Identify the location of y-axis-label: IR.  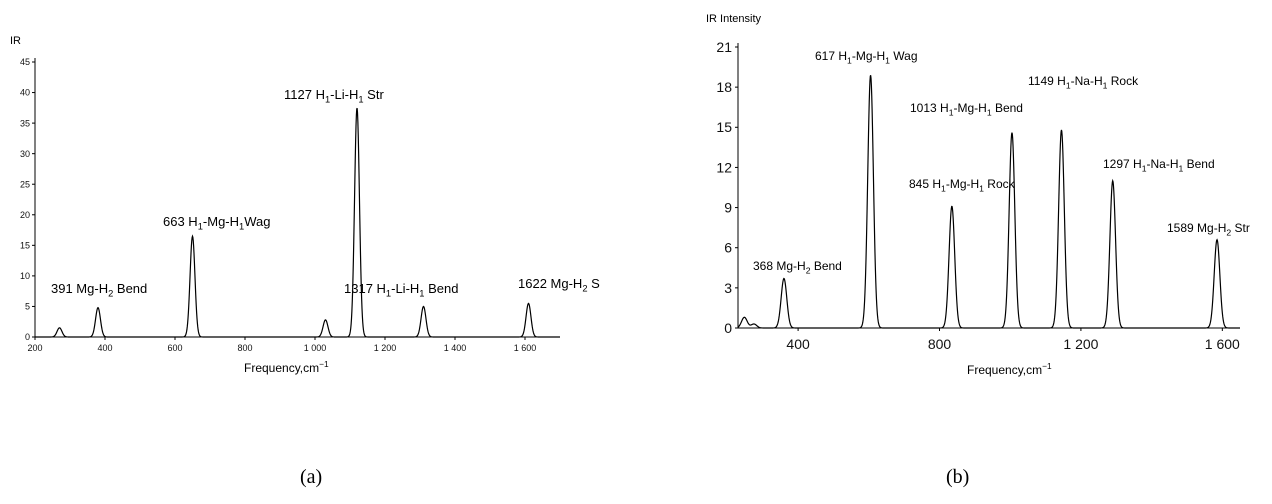
(15, 41).